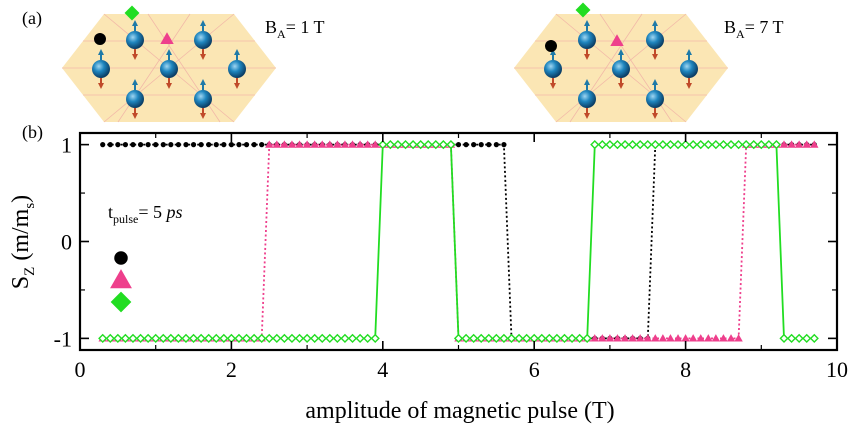  What do you see at coordinates (23, 242) in the screenshot?
I see `y-axis-title: SZ (m/ms)` at bounding box center [23, 242].